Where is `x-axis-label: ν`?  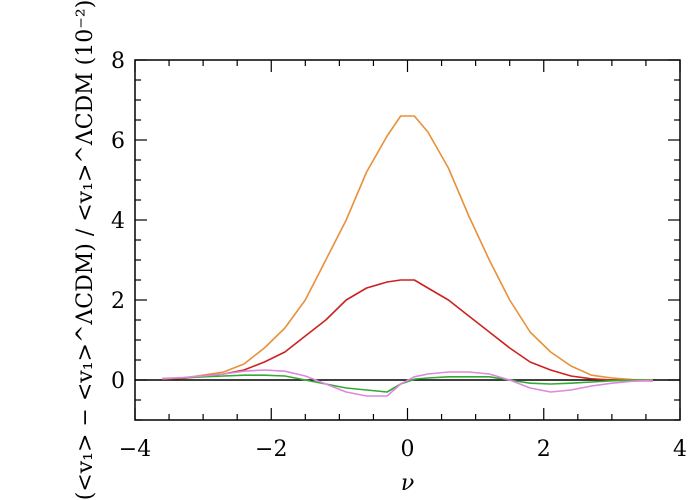
x-axis-label: ν is located at coordinates (407, 483).